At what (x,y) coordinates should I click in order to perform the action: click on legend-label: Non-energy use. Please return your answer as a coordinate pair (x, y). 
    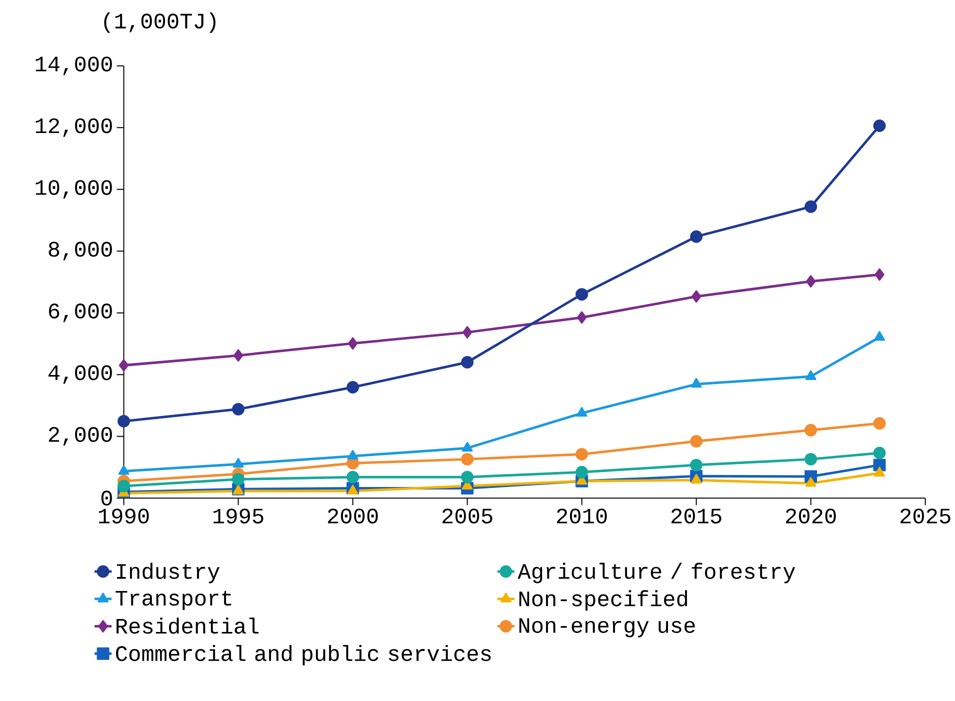
    Looking at the image, I should click on (607, 628).